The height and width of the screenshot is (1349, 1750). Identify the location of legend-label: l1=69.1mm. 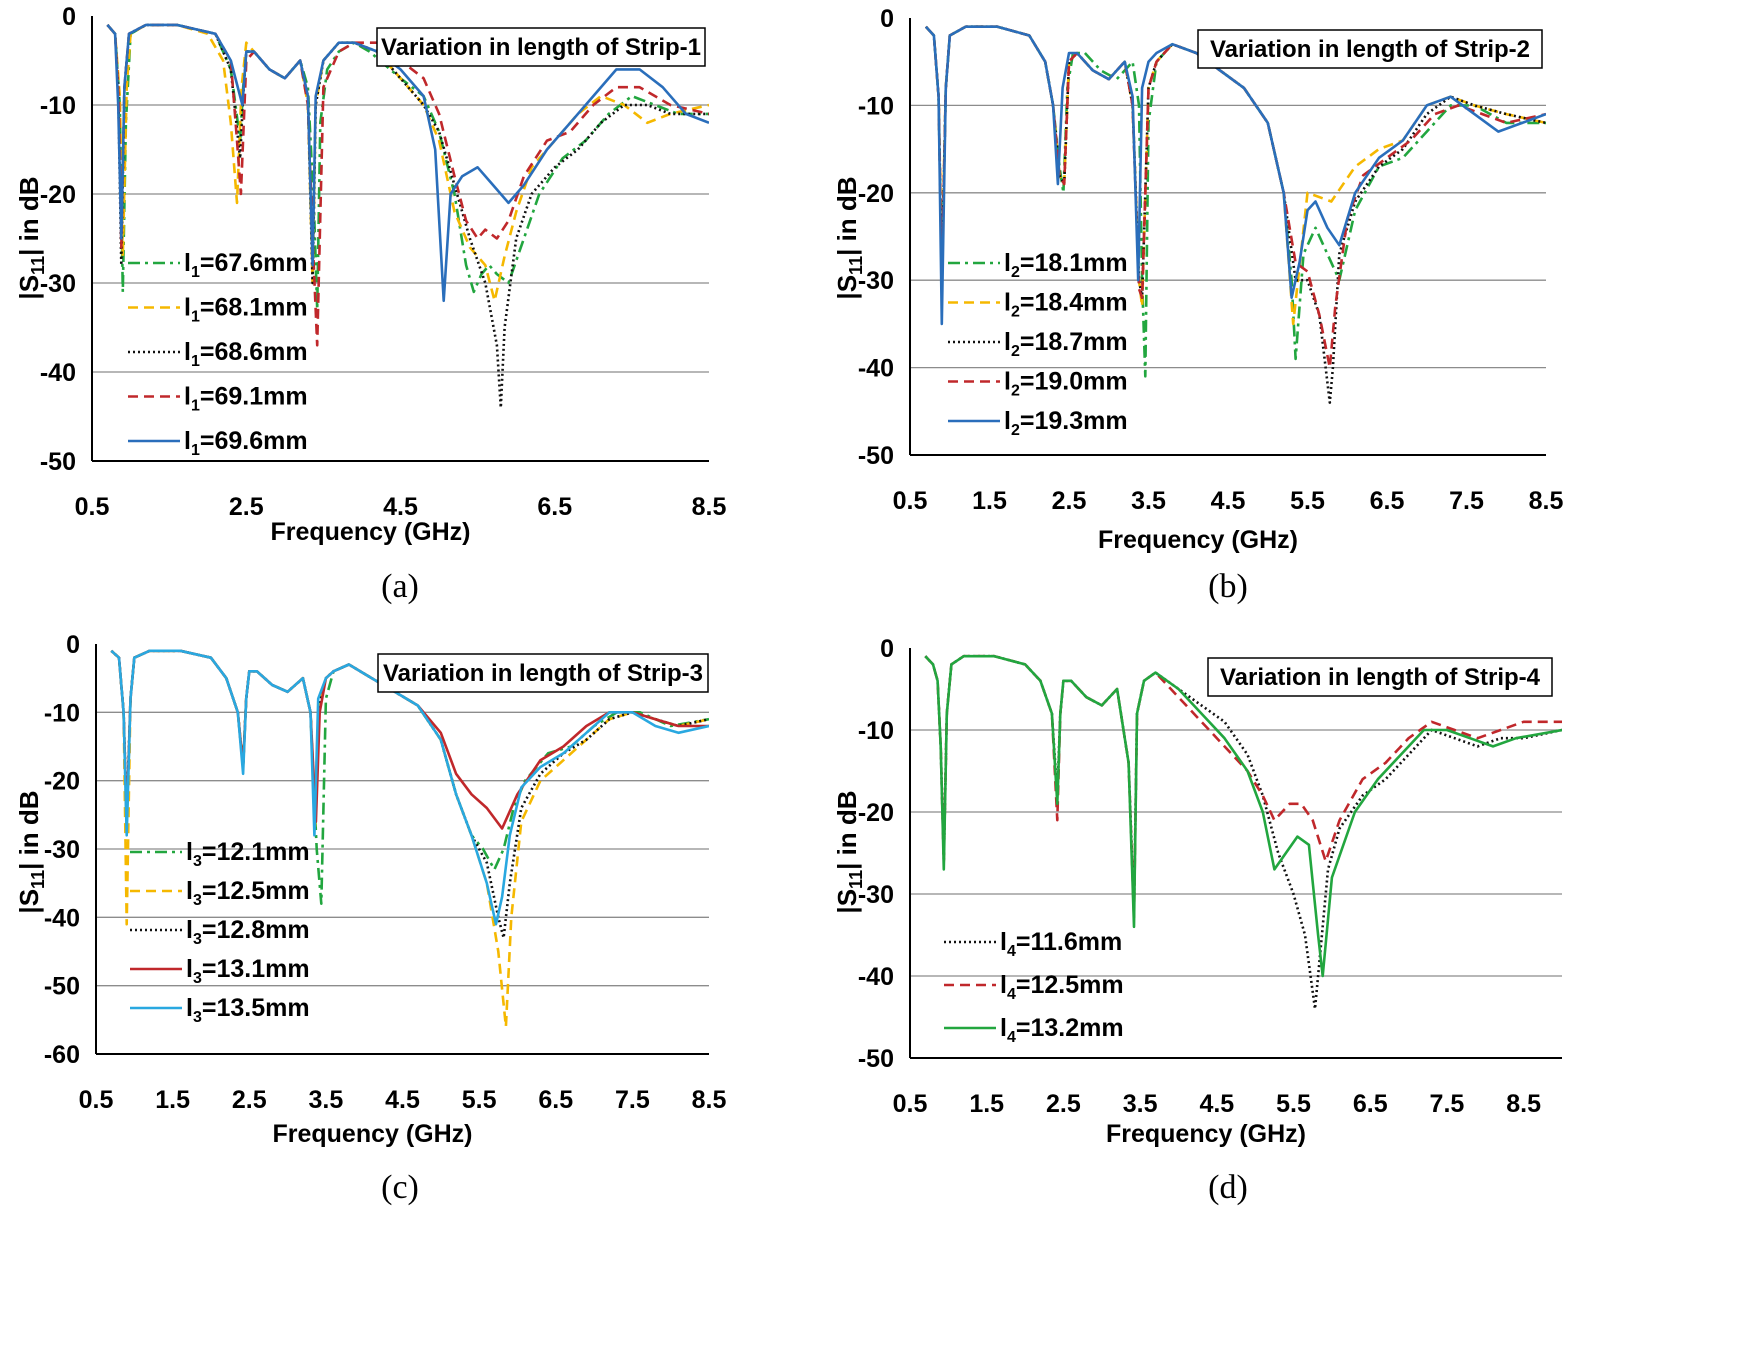
(246, 399).